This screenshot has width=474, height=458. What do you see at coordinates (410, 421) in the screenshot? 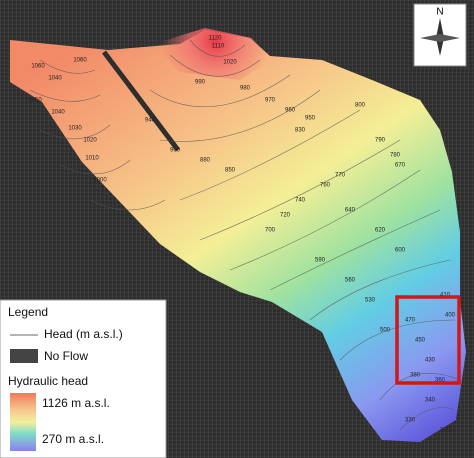
I see `contour-label: 330` at bounding box center [410, 421].